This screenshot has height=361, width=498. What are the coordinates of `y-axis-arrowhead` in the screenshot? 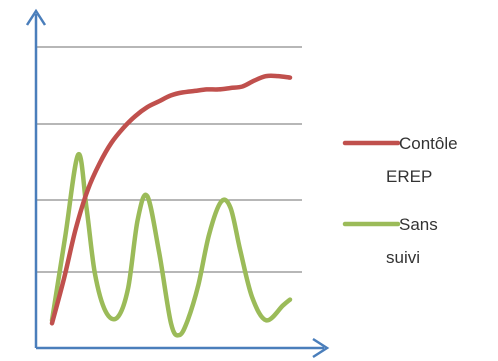 It's located at (36, 17).